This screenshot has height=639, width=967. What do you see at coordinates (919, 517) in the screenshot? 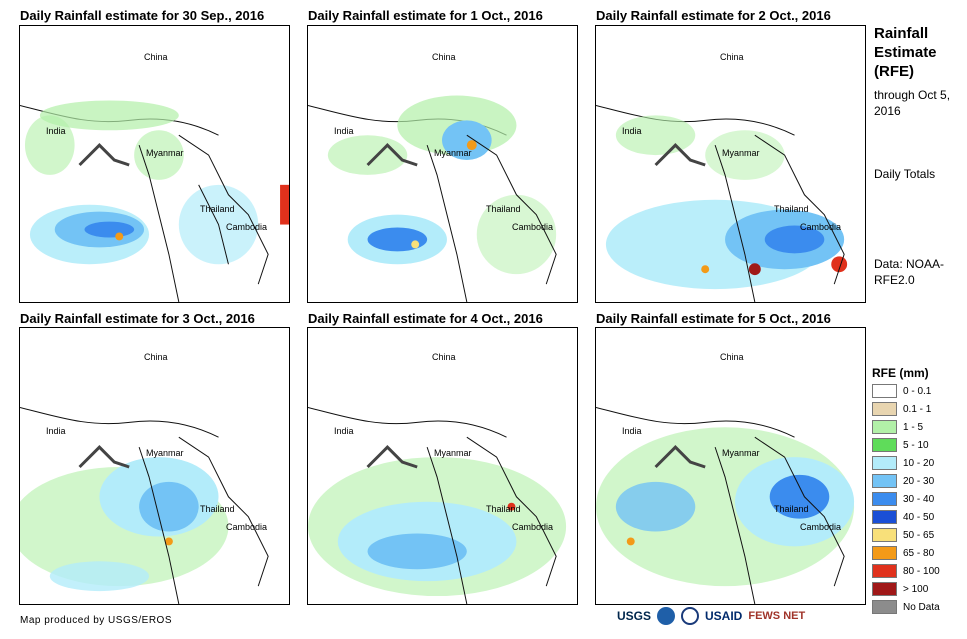
I see `legend-label: 40 - 50` at bounding box center [919, 517].